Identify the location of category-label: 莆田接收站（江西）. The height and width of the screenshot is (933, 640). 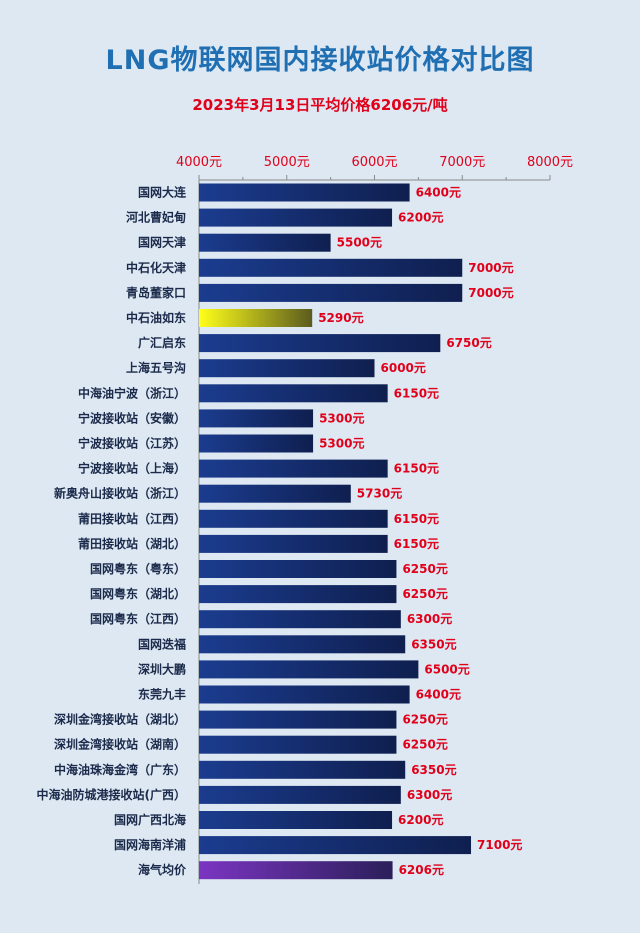
(132, 518).